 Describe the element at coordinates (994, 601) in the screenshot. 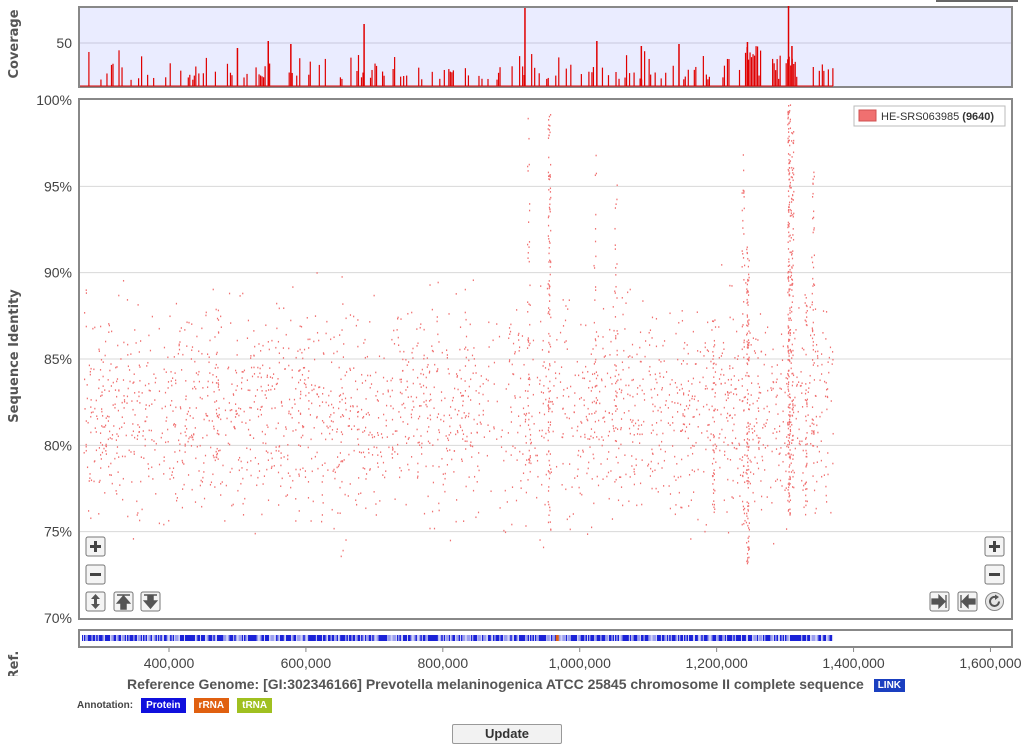

I see `reset-view-button` at that location.